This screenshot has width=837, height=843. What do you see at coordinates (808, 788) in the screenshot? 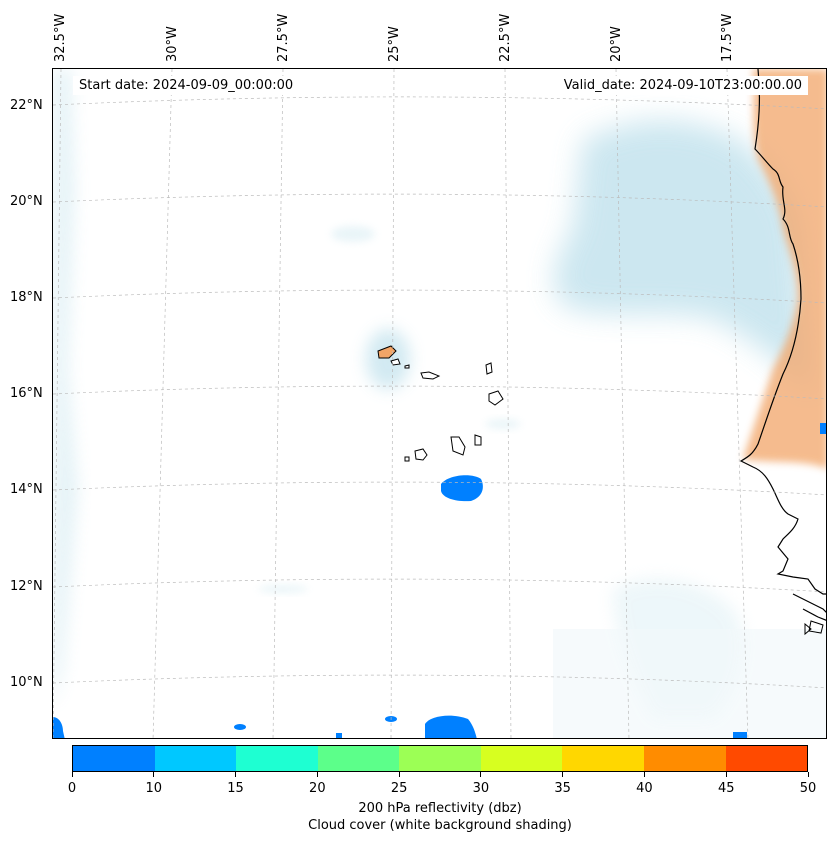
I see `colorbar-tick-label: 50` at bounding box center [808, 788].